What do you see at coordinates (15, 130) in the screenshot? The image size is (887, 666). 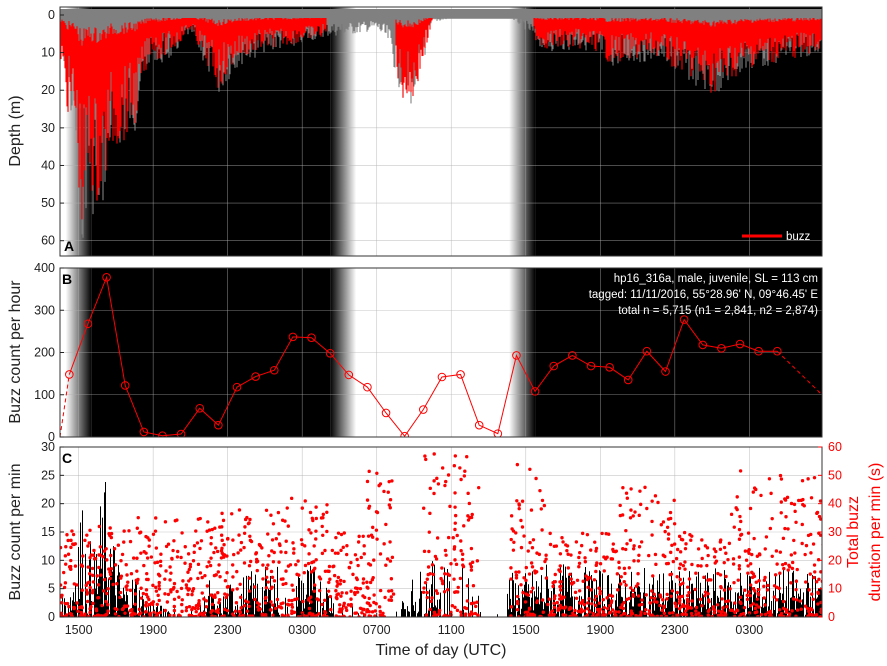 I see `y-axis-label-a: Depth (m)` at bounding box center [15, 130].